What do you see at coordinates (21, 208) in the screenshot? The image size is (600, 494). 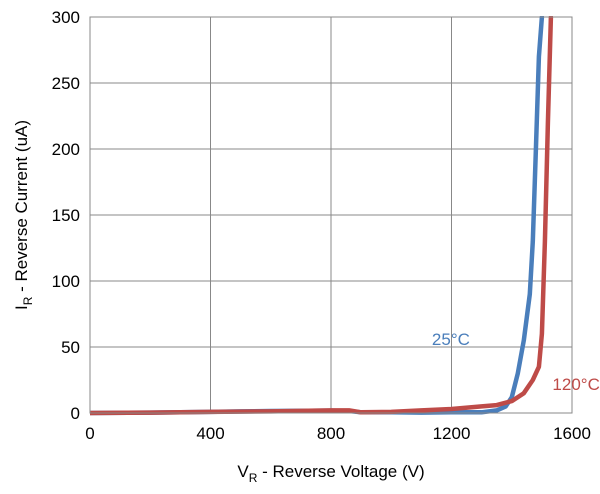 I see `y-axis-label-rest: - Reverse Current (uA)` at bounding box center [21, 208].